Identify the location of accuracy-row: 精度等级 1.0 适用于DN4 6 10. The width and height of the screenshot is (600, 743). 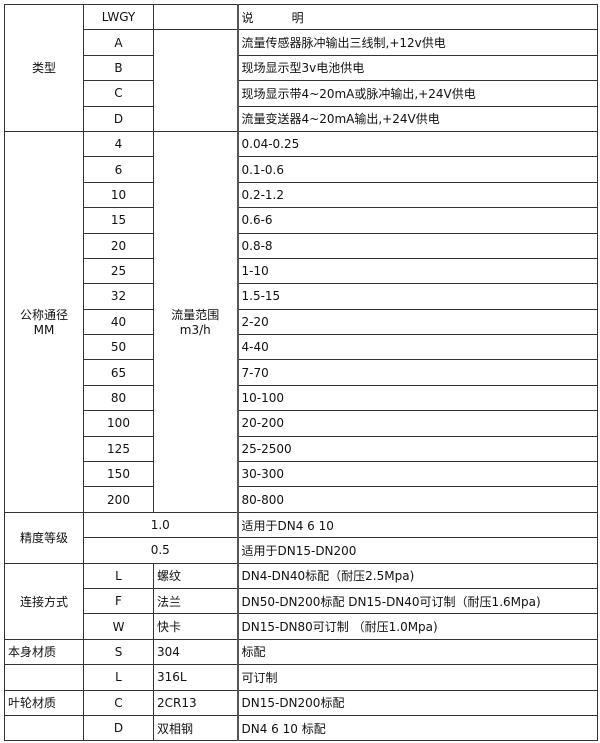
(301, 537).